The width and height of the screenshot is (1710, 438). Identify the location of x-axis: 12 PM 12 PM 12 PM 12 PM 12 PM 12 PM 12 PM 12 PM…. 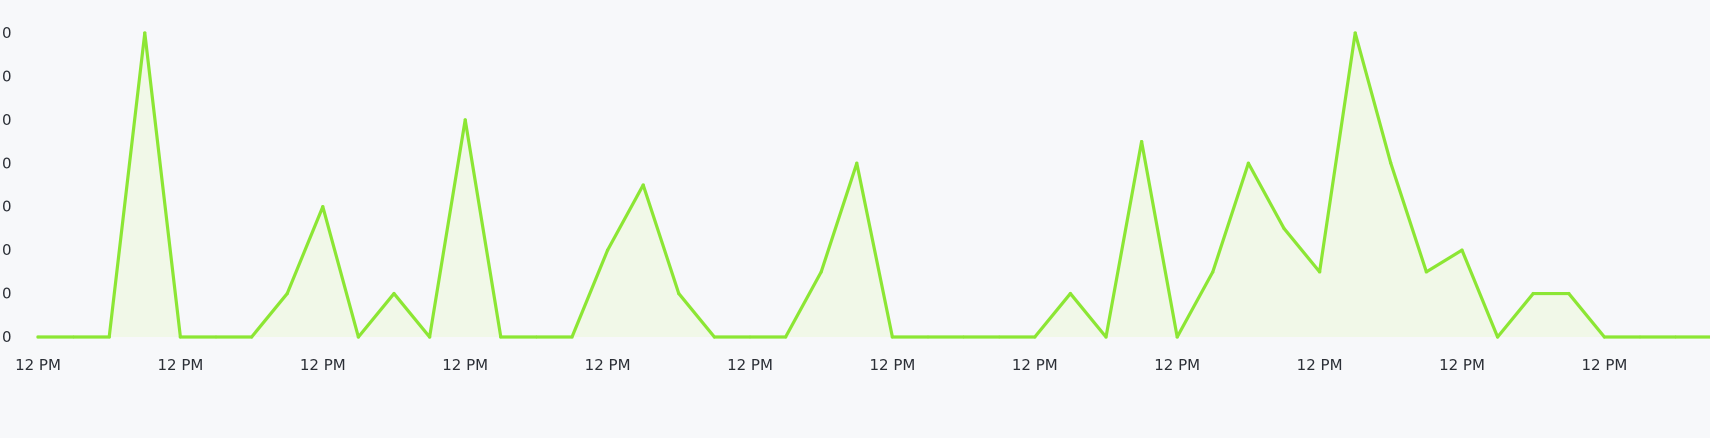
(821, 365).